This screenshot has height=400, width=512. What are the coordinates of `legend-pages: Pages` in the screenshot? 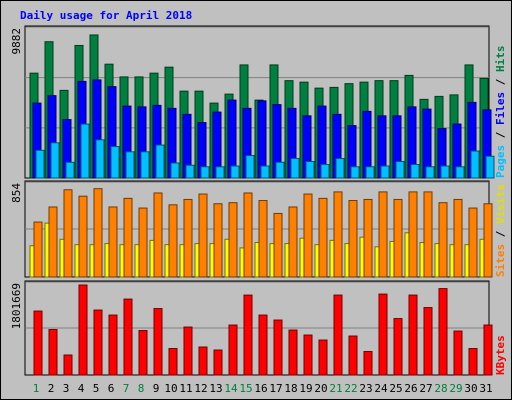 It's located at (500, 161).